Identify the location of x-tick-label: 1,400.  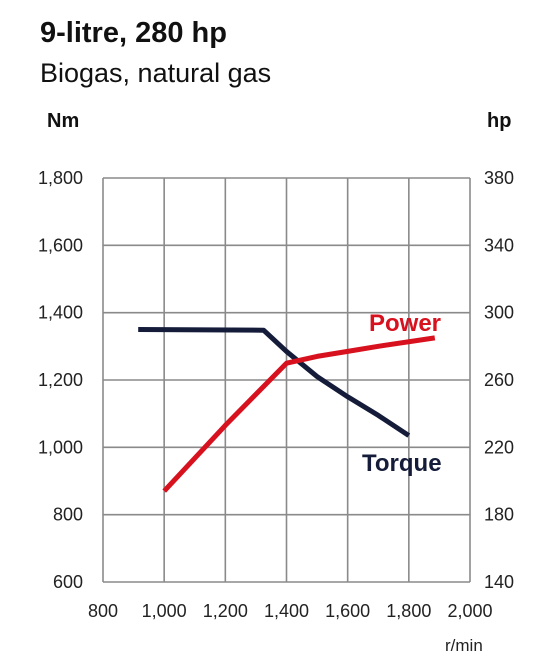
(286, 611).